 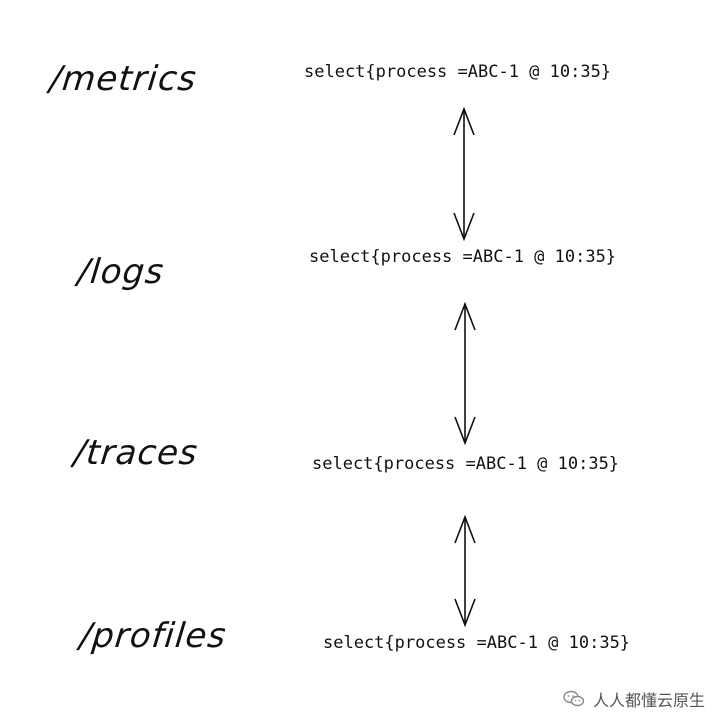 What do you see at coordinates (121, 272) in the screenshot?
I see `signal-label-logs: /logs` at bounding box center [121, 272].